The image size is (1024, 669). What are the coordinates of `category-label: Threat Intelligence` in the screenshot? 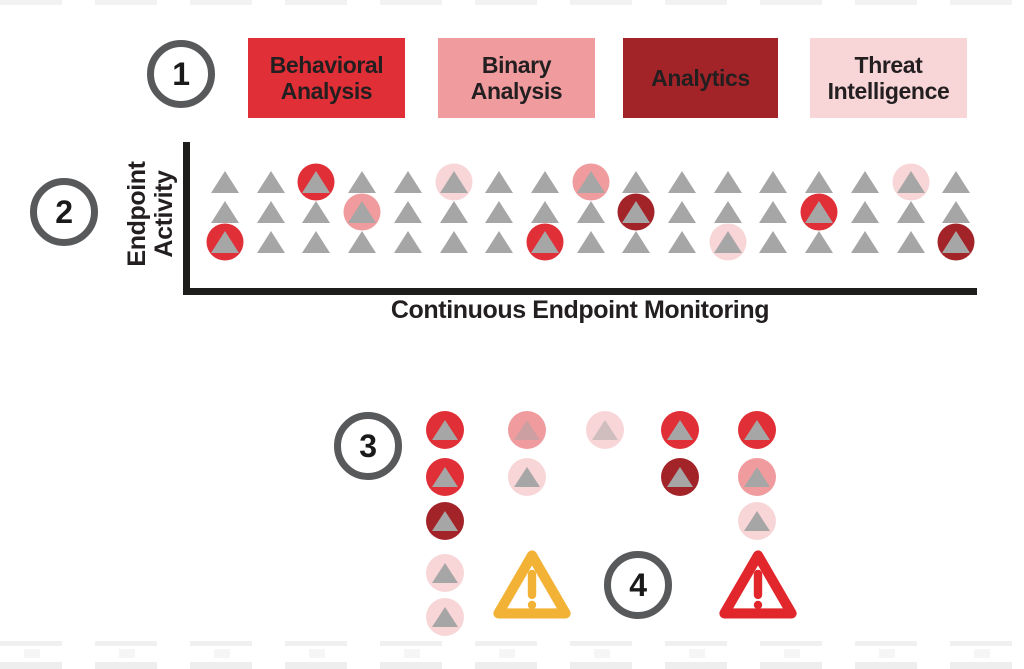 It's located at (888, 78).